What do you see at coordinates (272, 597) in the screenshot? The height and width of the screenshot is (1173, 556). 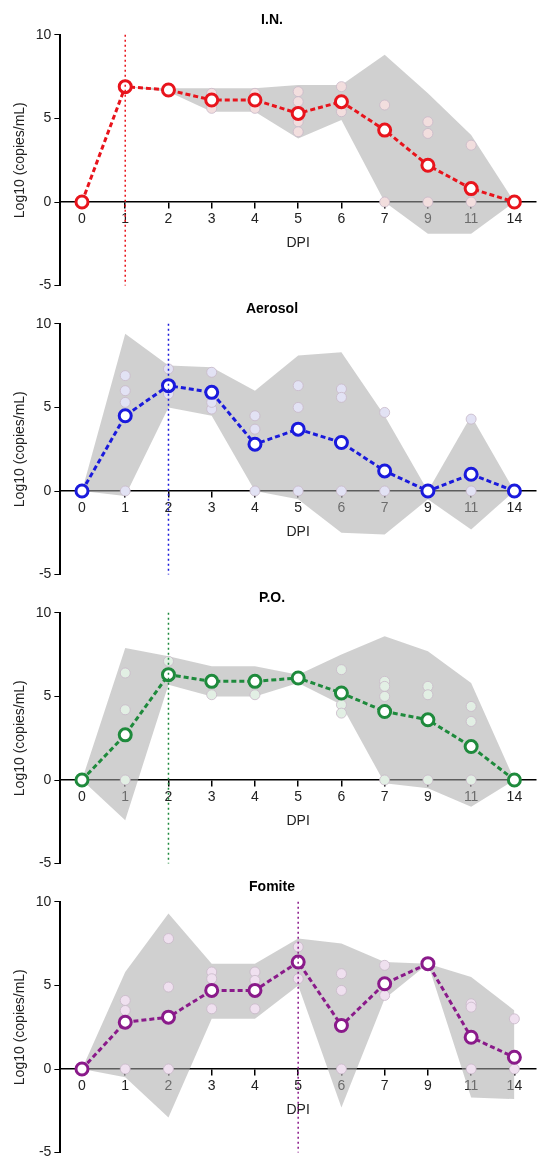 I see `chart-title: P.O.` at bounding box center [272, 597].